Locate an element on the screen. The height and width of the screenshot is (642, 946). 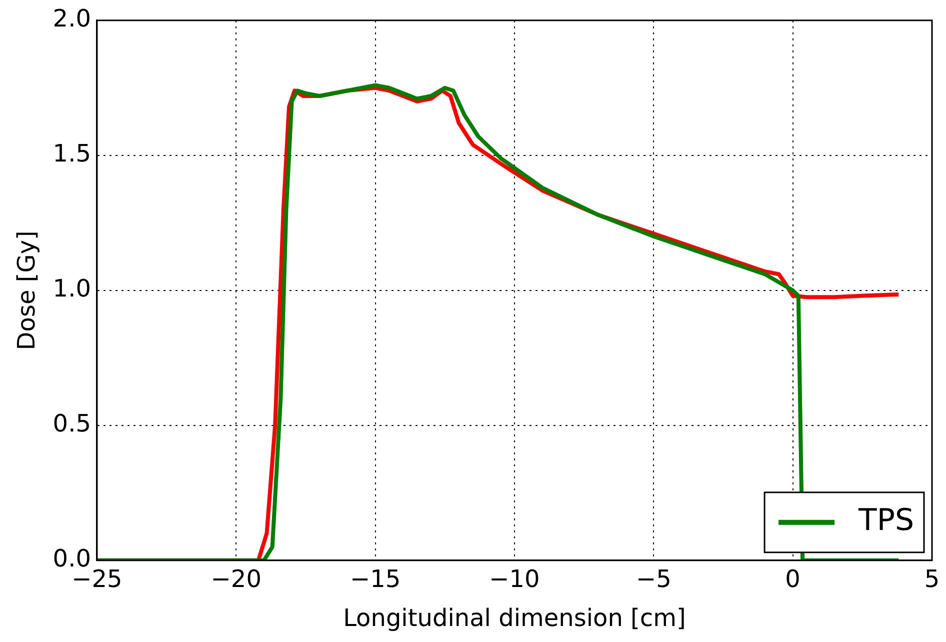
y-tick-label: 1.0 is located at coordinates (71, 288).